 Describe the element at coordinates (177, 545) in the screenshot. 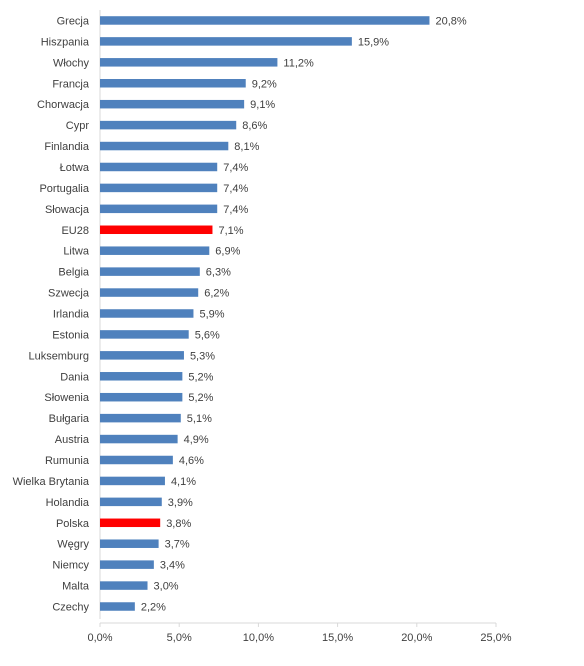

I see `value-label: 3,7%` at that location.